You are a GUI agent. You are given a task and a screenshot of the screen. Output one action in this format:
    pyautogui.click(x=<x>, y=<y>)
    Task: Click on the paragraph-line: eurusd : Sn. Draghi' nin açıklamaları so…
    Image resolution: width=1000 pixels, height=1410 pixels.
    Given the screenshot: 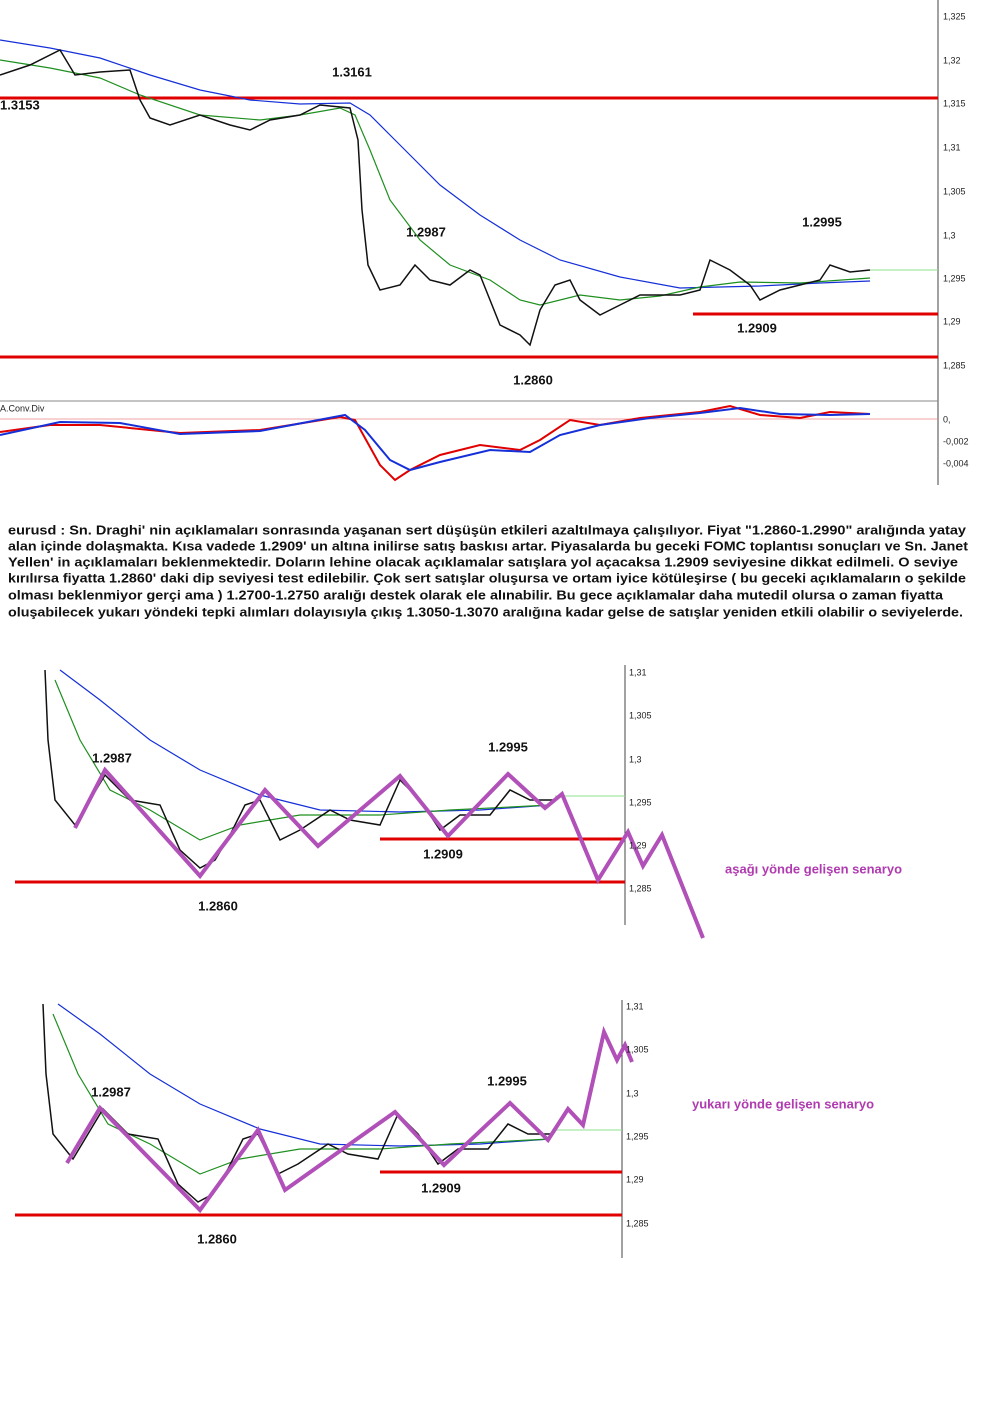 What is the action you would take?
    pyautogui.click(x=487, y=529)
    